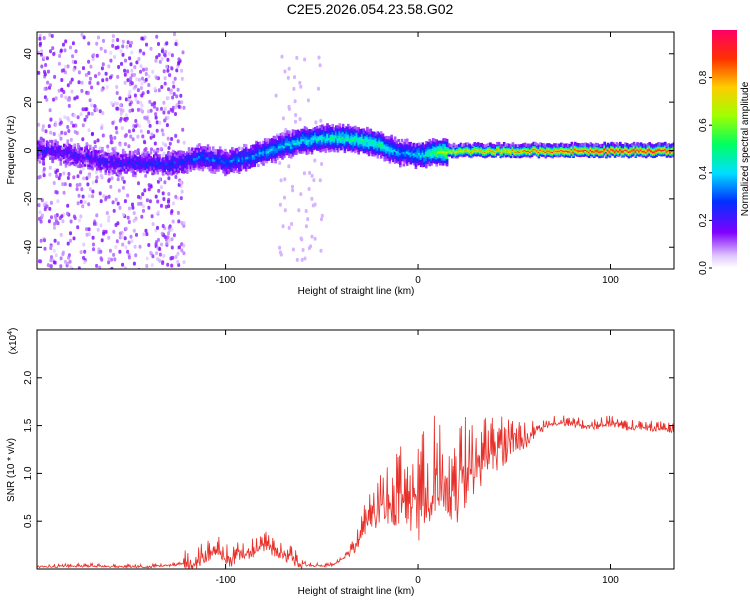 The image size is (750, 605). I want to click on chart-title: C2E5.2026.054.23.58.G02, so click(370, 9).